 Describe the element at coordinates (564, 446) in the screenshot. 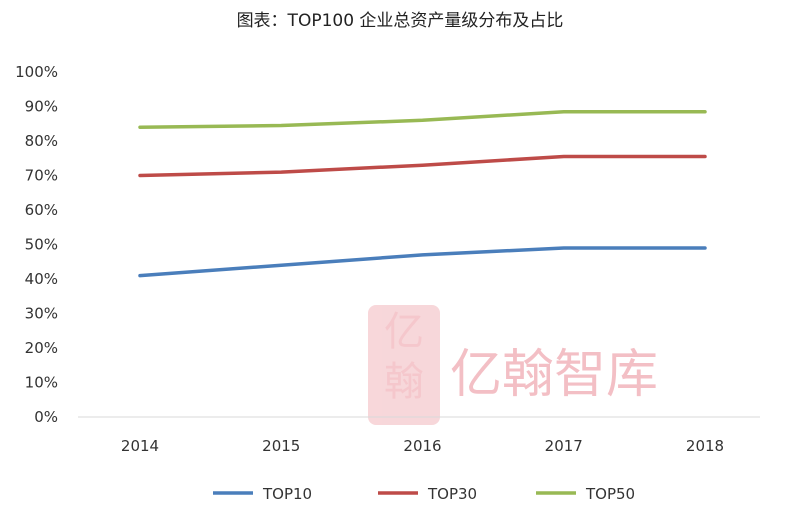

I see `x-tick-label: 2017` at that location.